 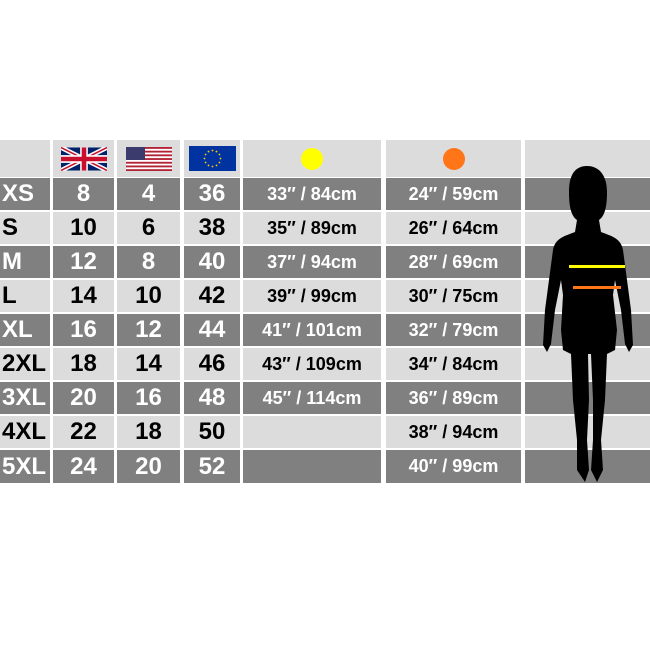 What do you see at coordinates (212, 262) in the screenshot?
I see `cell-eu: 40` at bounding box center [212, 262].